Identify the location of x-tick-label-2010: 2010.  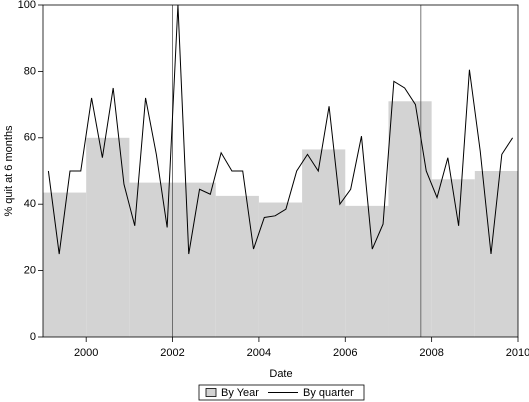
(517, 353).